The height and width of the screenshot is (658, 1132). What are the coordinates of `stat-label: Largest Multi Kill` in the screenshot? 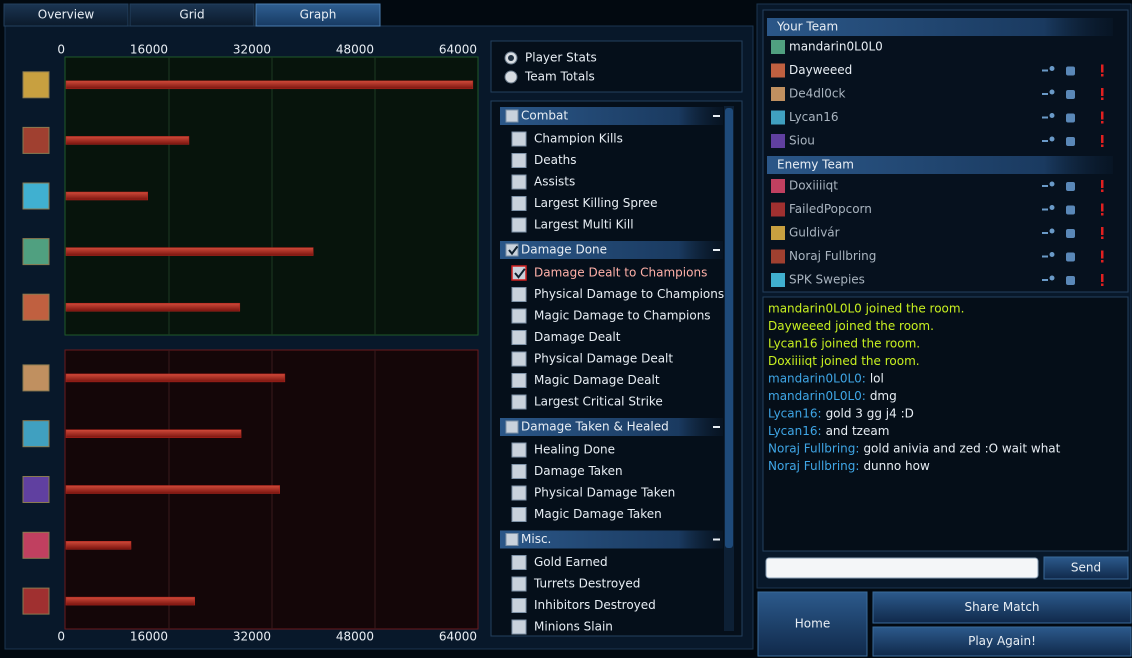 It's located at (584, 225).